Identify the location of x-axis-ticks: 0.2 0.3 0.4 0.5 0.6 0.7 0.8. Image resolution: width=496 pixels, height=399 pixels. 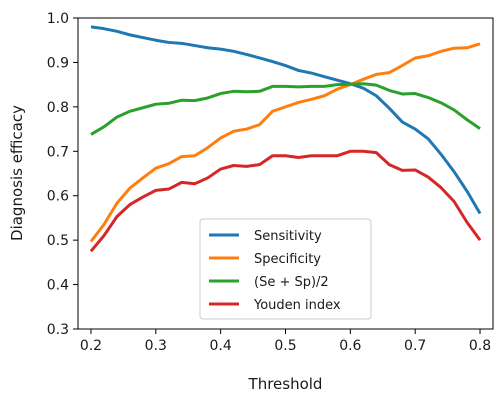
(285, 341).